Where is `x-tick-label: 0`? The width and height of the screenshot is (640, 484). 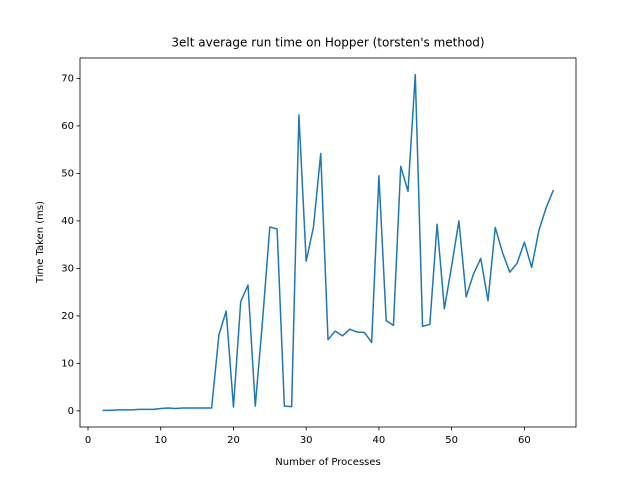
x-tick-label: 0 is located at coordinates (88, 440).